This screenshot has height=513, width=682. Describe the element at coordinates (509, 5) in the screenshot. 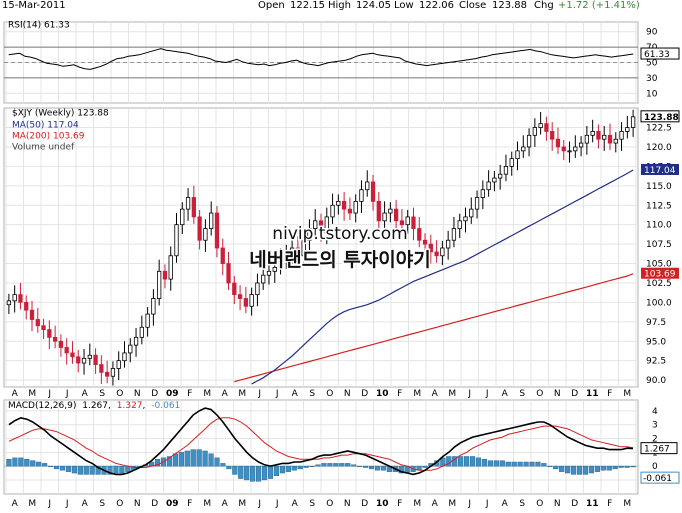

I see `close-value: 123.88` at that location.